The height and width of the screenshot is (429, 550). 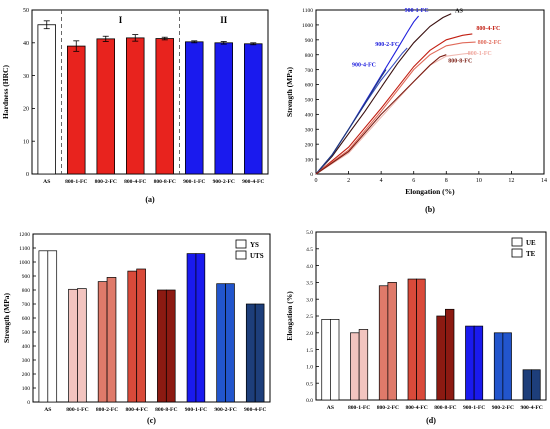 I want to click on panel-a-xtick-label: AS, so click(x=46, y=182).